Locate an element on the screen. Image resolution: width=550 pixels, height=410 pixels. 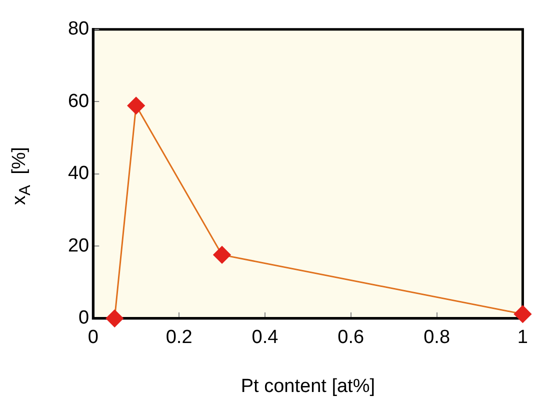
y-tick-label: 0 is located at coordinates (84, 318).